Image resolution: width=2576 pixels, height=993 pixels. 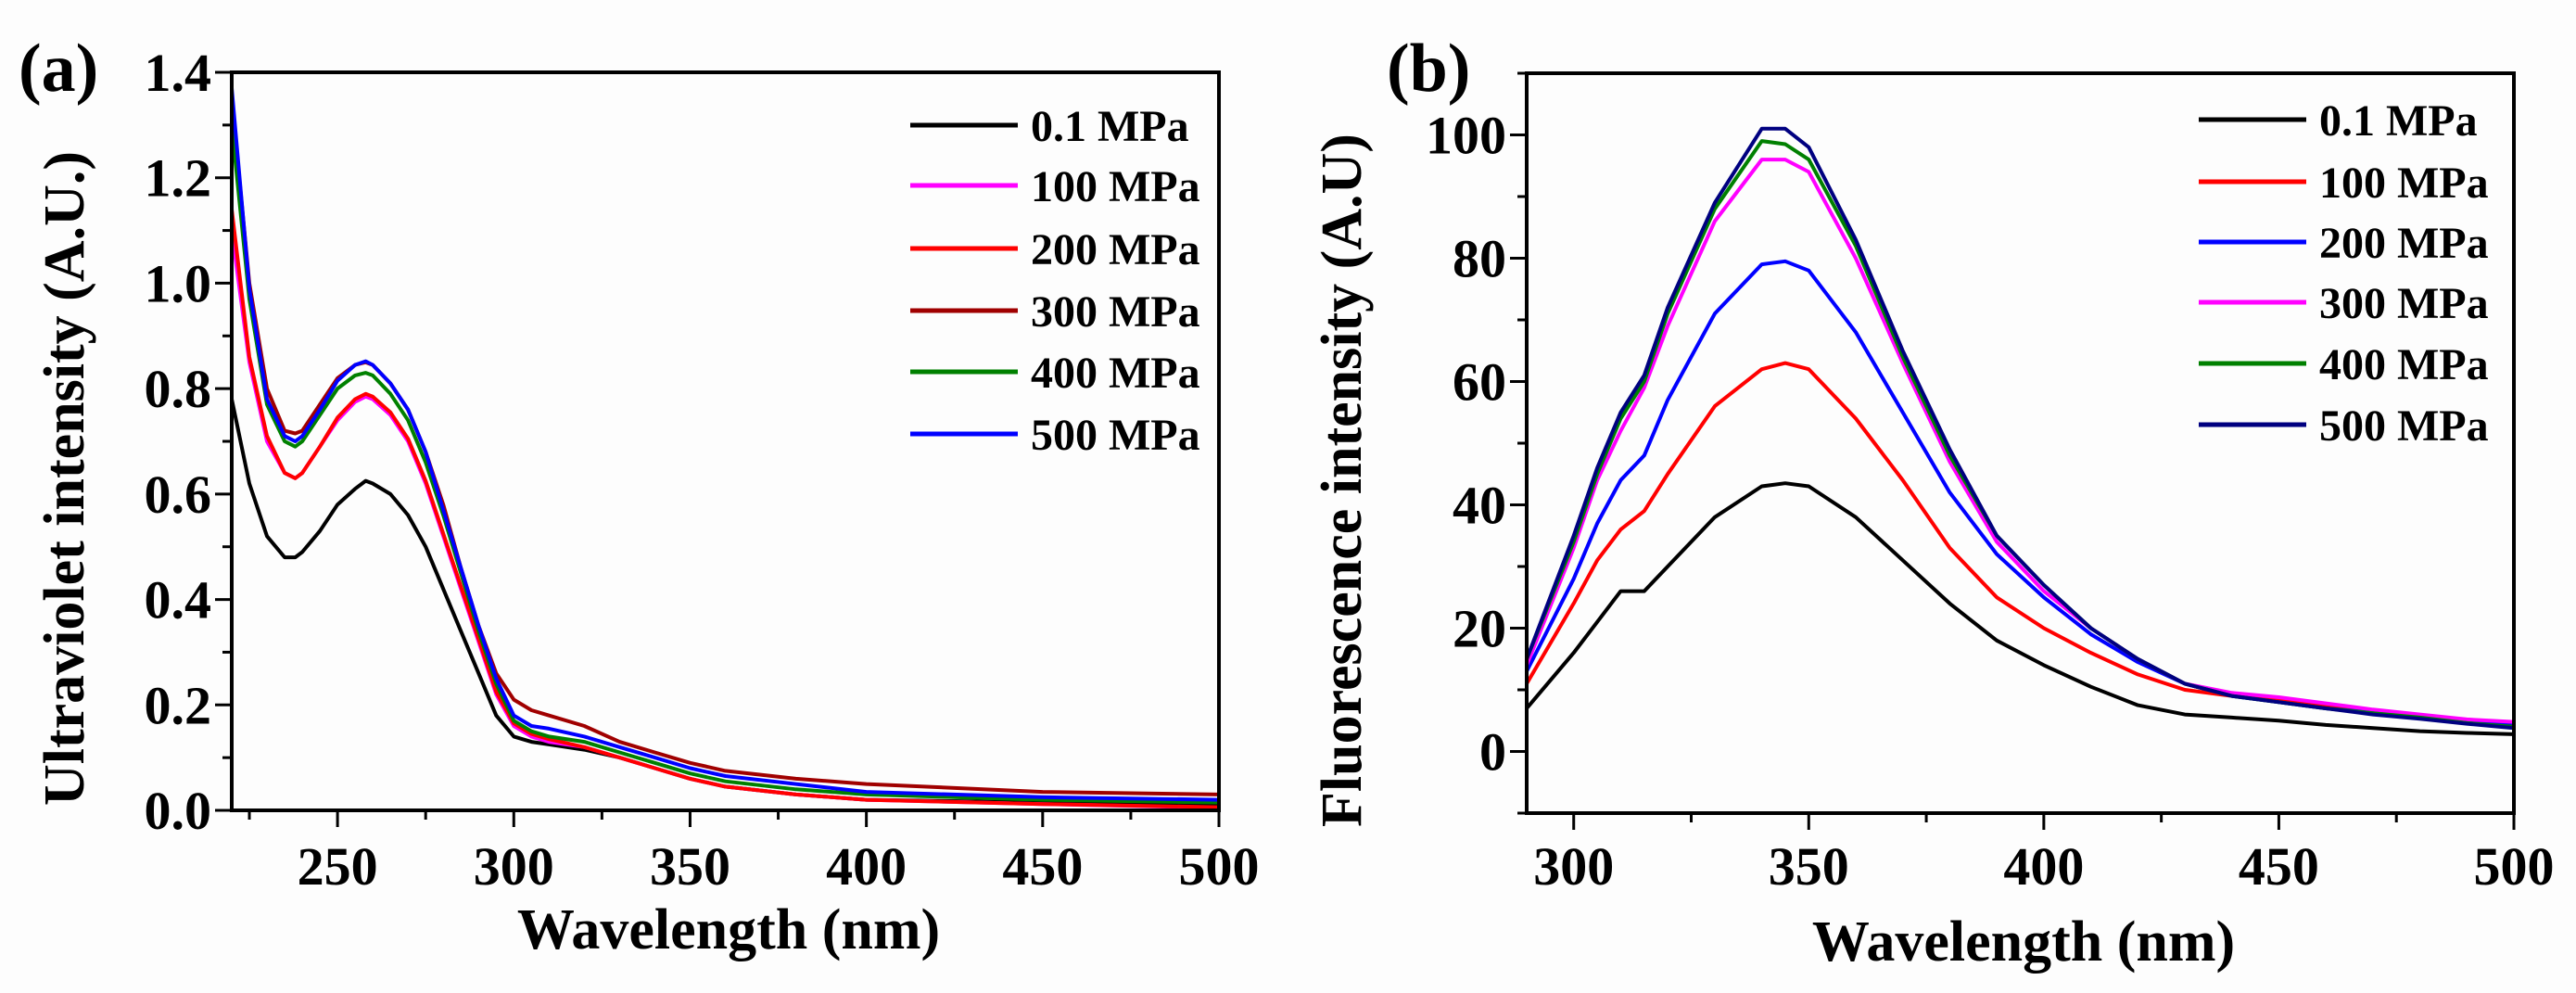 I want to click on x-tick-label: 250, so click(x=338, y=867).